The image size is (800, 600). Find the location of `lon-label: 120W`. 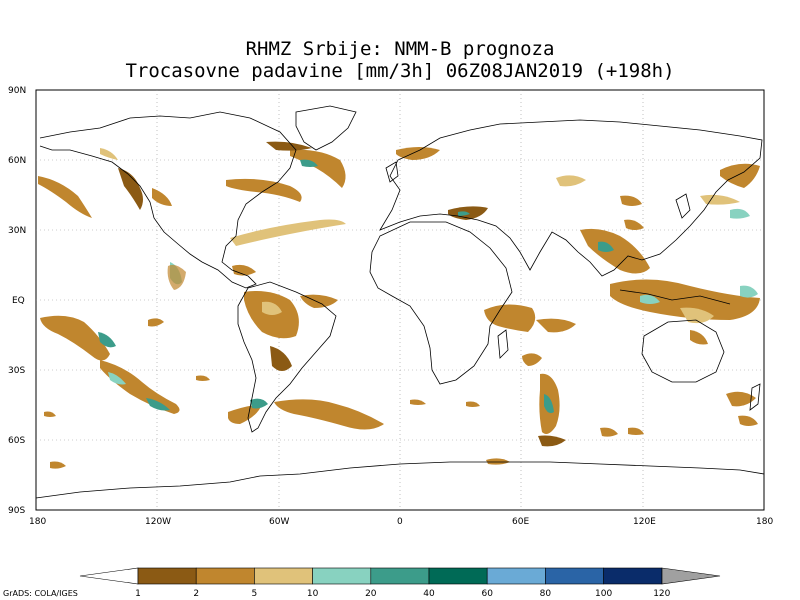

lon-label: 120W is located at coordinates (158, 522).